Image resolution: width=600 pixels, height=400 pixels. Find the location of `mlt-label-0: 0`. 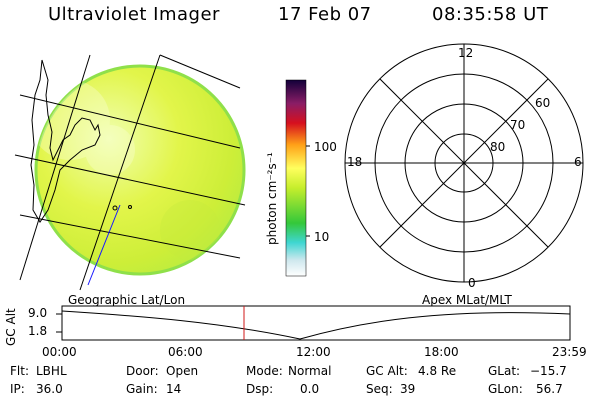

mlt-label-0: 0 is located at coordinates (472, 283).